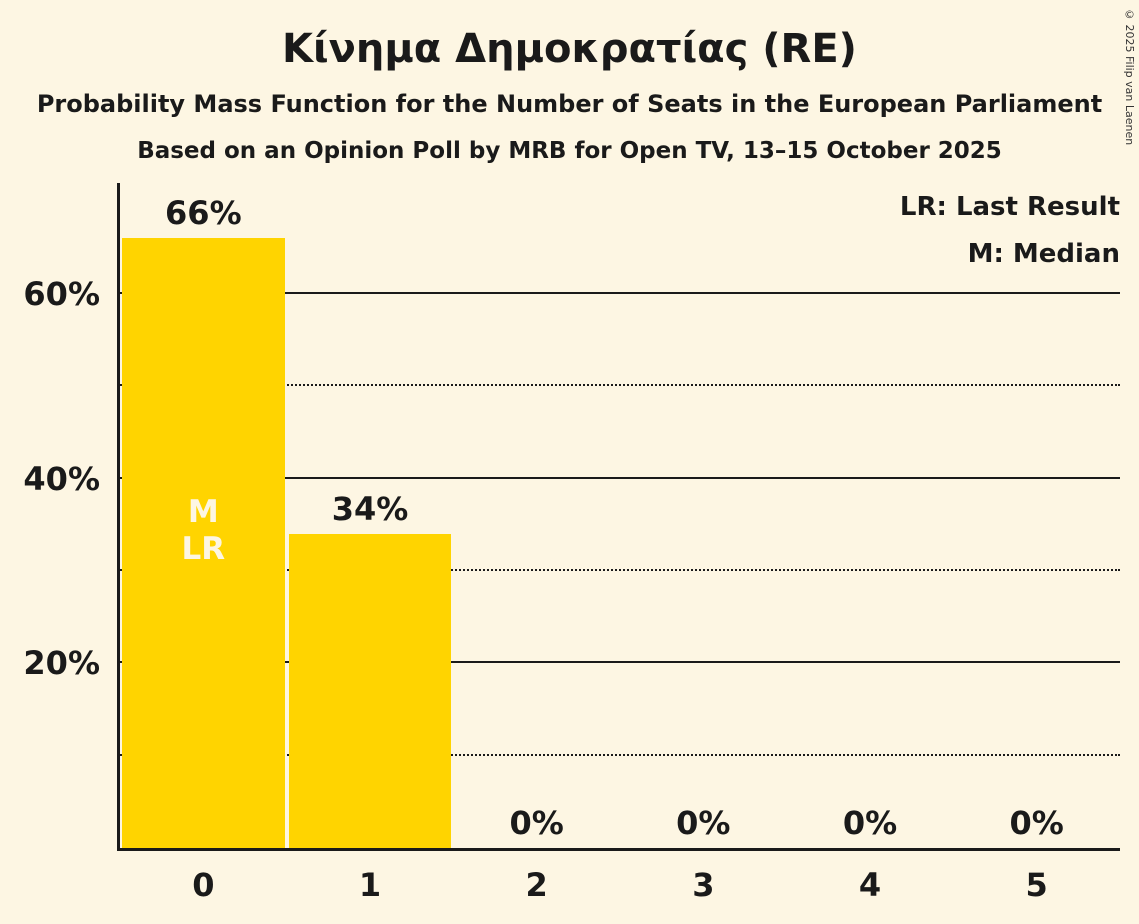  Describe the element at coordinates (61, 293) in the screenshot. I see `y-axis-tick-label: 60%` at that location.